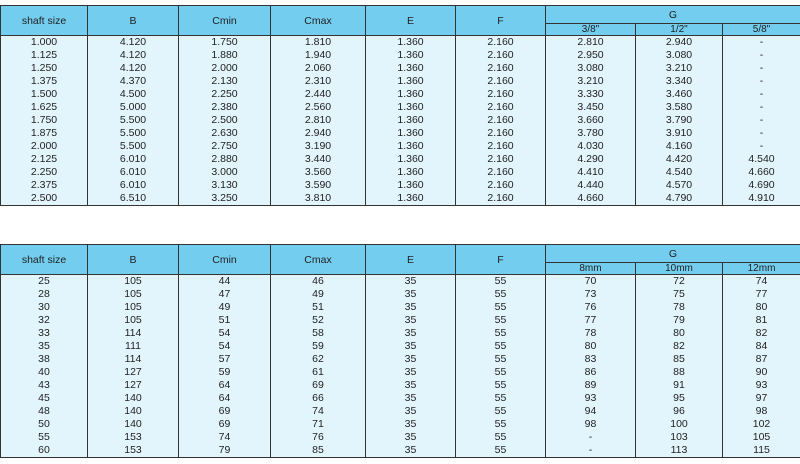  I want to click on table-cell: 97, so click(760, 398).